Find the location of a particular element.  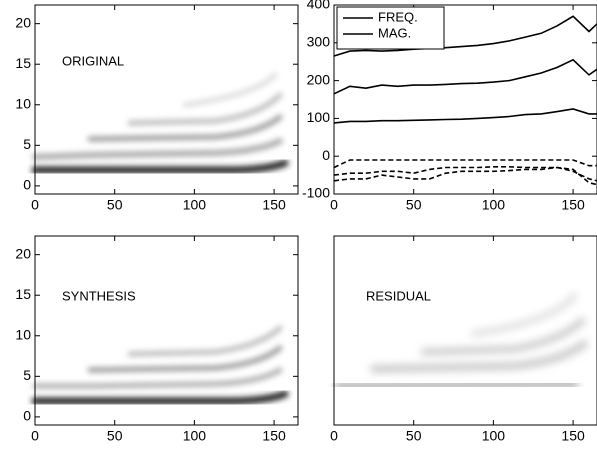

y-tick-label: 300 is located at coordinates (319, 42).